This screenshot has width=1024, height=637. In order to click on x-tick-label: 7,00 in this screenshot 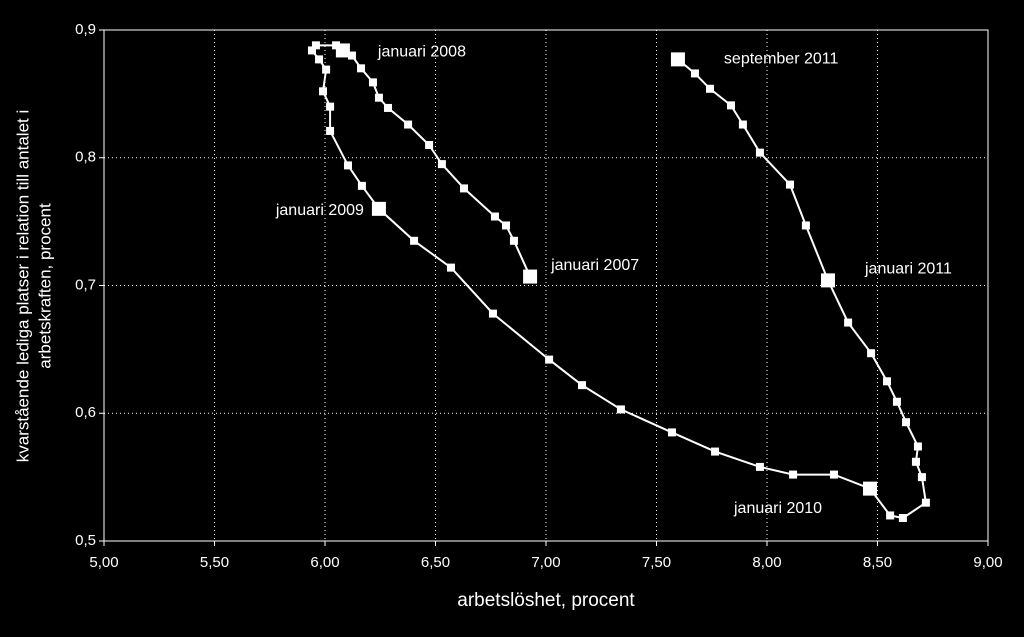, I will do `click(545, 562)`.